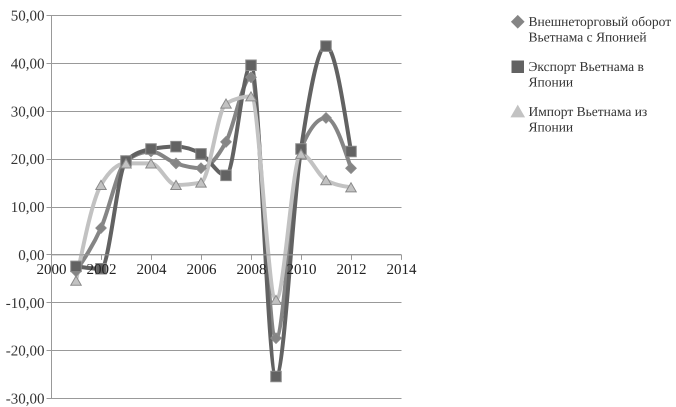 Image resolution: width=676 pixels, height=407 pixels. Describe the element at coordinates (586, 74) in the screenshot. I see `legend-label: Экспорт Вьетнама в Японии` at that location.